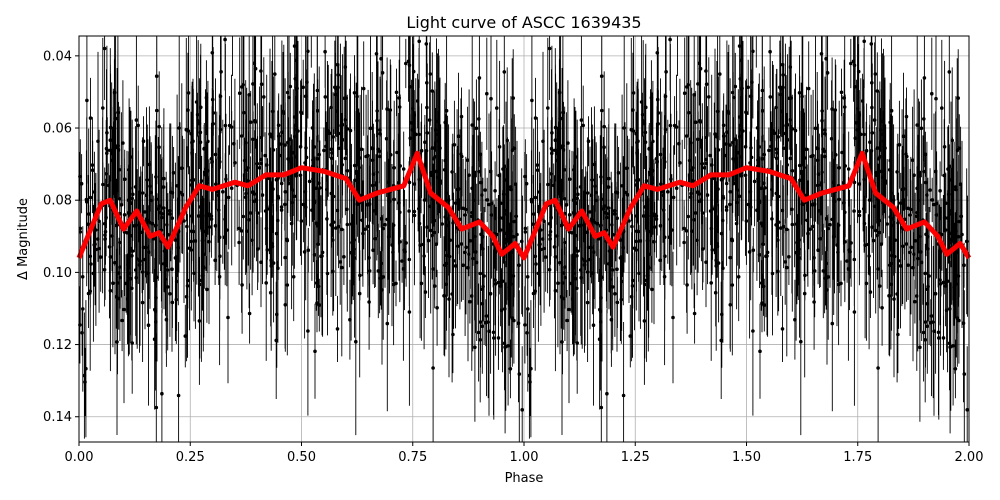 The width and height of the screenshot is (1000, 500). Describe the element at coordinates (61, 237) in the screenshot. I see `y-axis-ticks: 0.04 0.06 0.08 0.10 0.12 0.14` at that location.